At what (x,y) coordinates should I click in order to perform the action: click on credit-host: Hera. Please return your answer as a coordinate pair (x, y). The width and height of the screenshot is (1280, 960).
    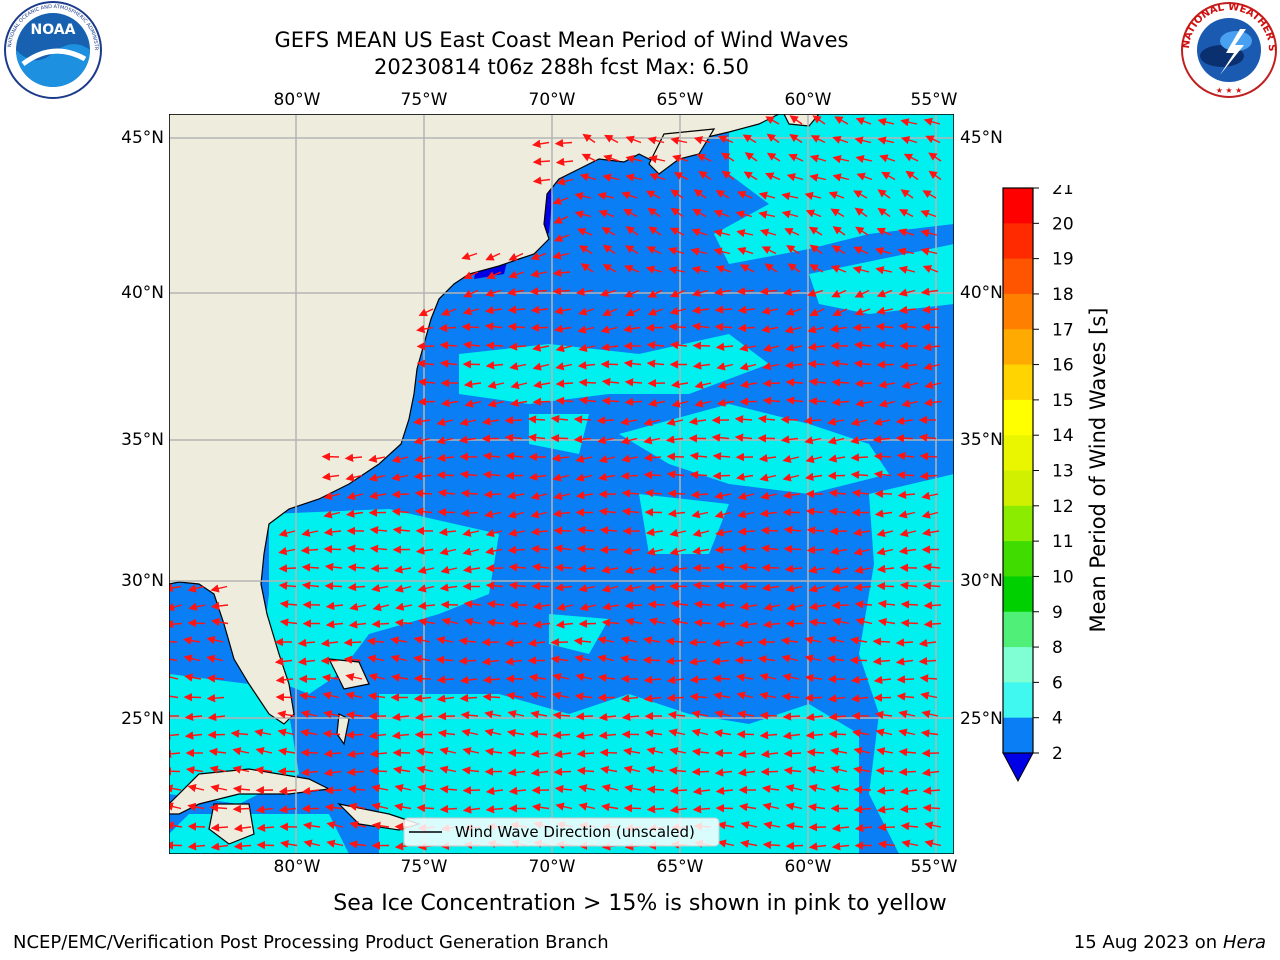
    Looking at the image, I should click on (1244, 942).